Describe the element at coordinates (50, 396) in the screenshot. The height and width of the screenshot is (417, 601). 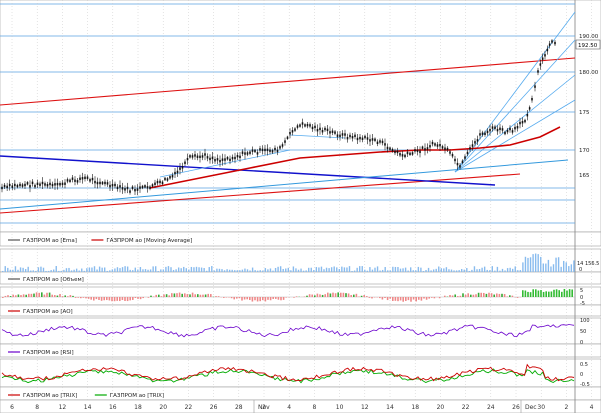
I see `trix-legend-label: ГАЗПРОМ ао [TRIX]` at that location.